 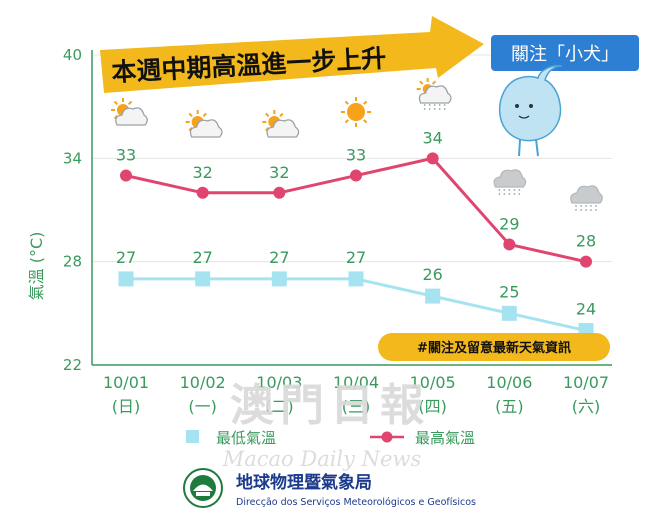 What do you see at coordinates (72, 262) in the screenshot?
I see `y-tick-label: 28` at bounding box center [72, 262].